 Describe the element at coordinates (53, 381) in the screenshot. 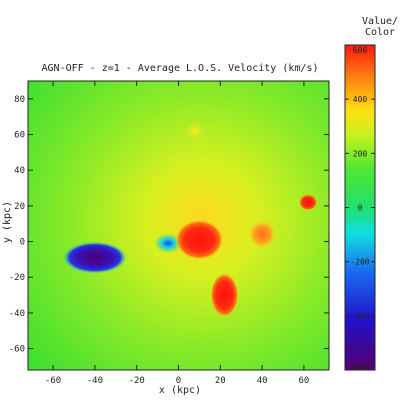

I see `x-tick-label: -60` at that location.